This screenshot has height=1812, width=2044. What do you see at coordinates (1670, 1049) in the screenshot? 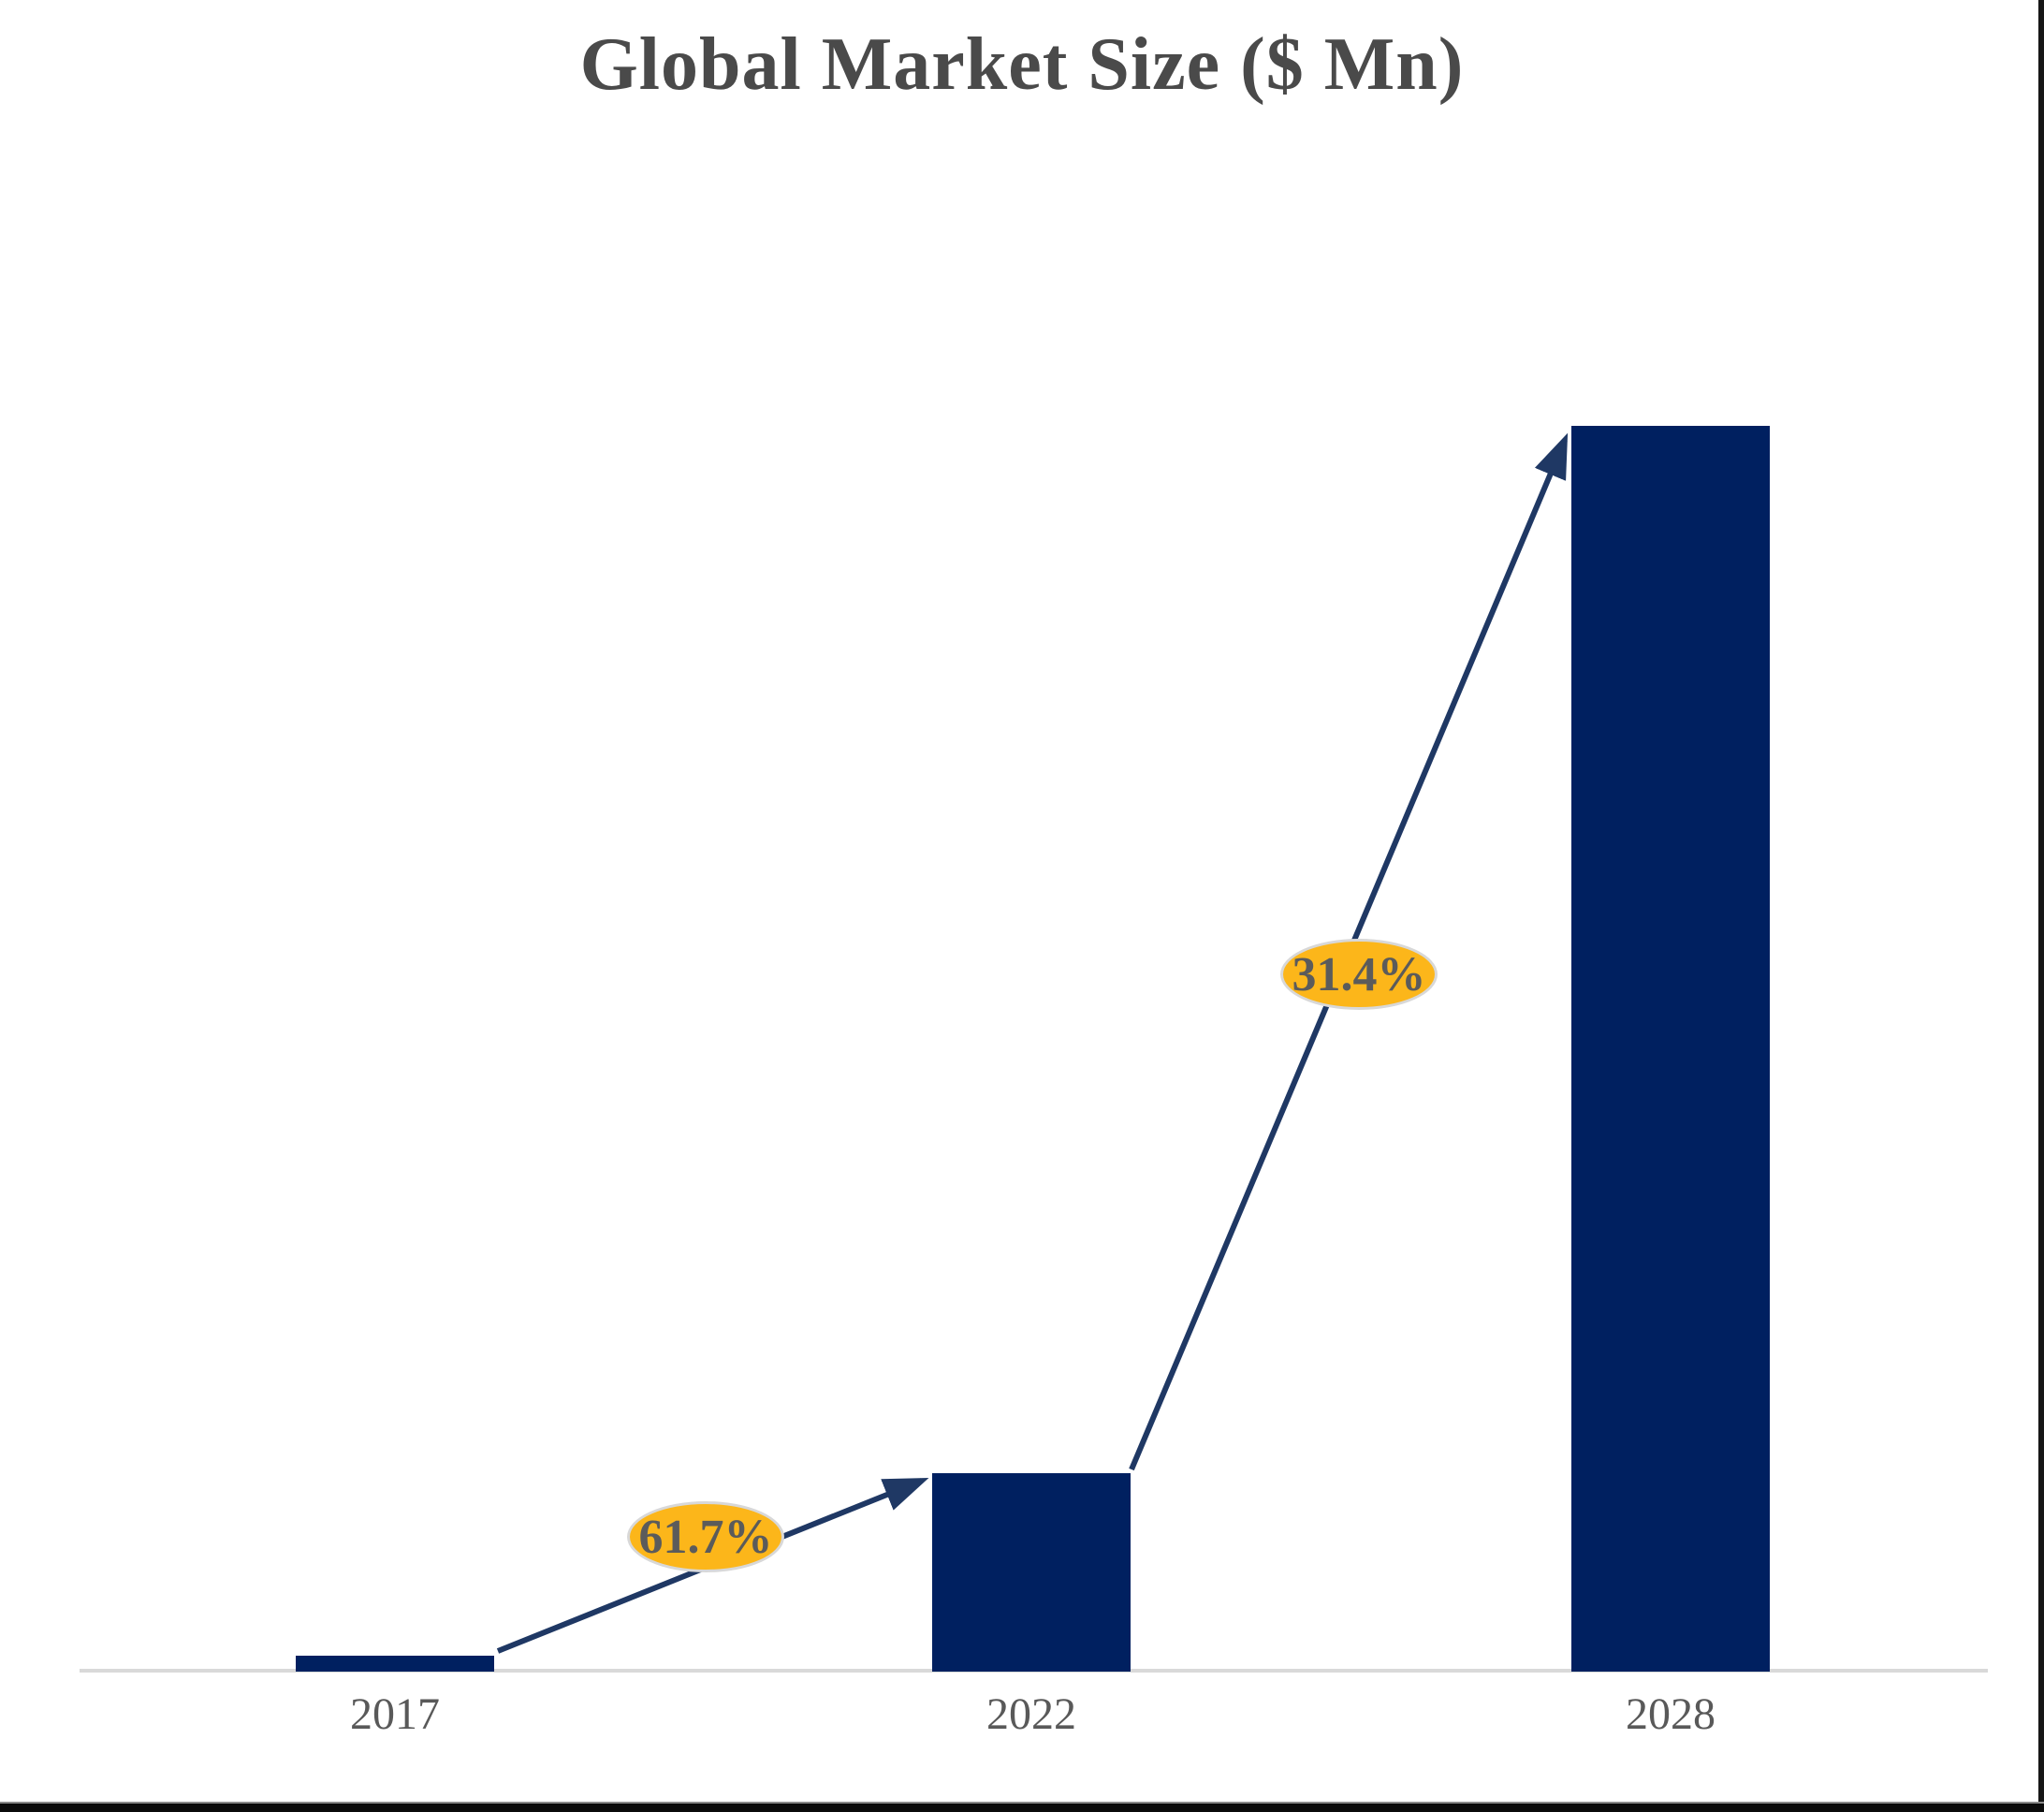
I see `bar-2028` at bounding box center [1670, 1049].